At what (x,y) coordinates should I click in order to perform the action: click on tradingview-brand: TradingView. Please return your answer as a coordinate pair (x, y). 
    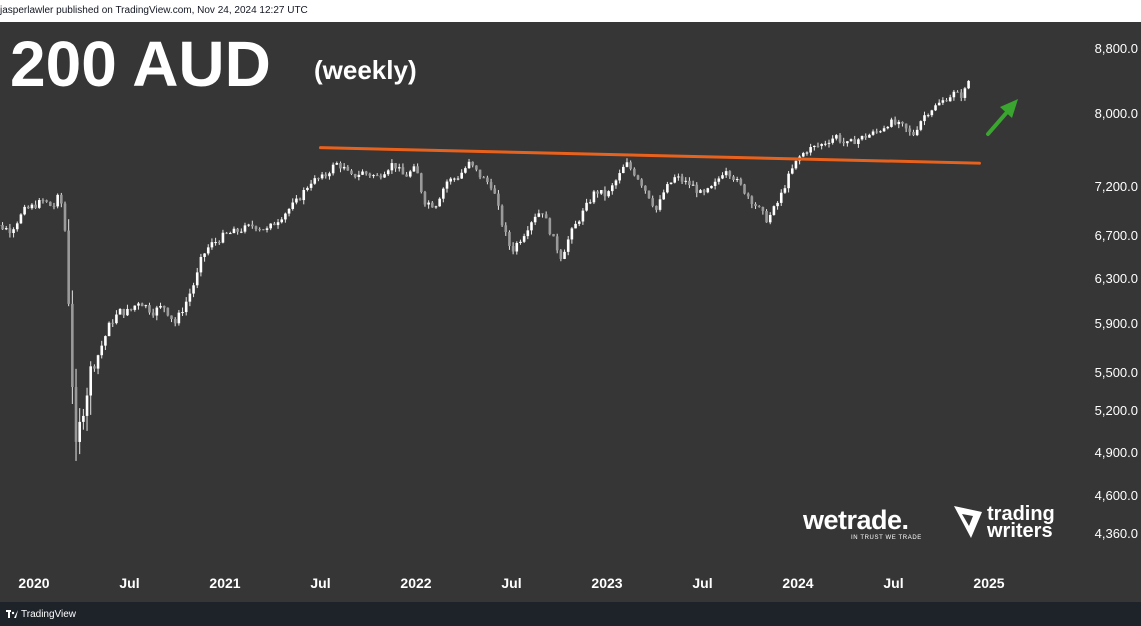
    Looking at the image, I should click on (41, 614).